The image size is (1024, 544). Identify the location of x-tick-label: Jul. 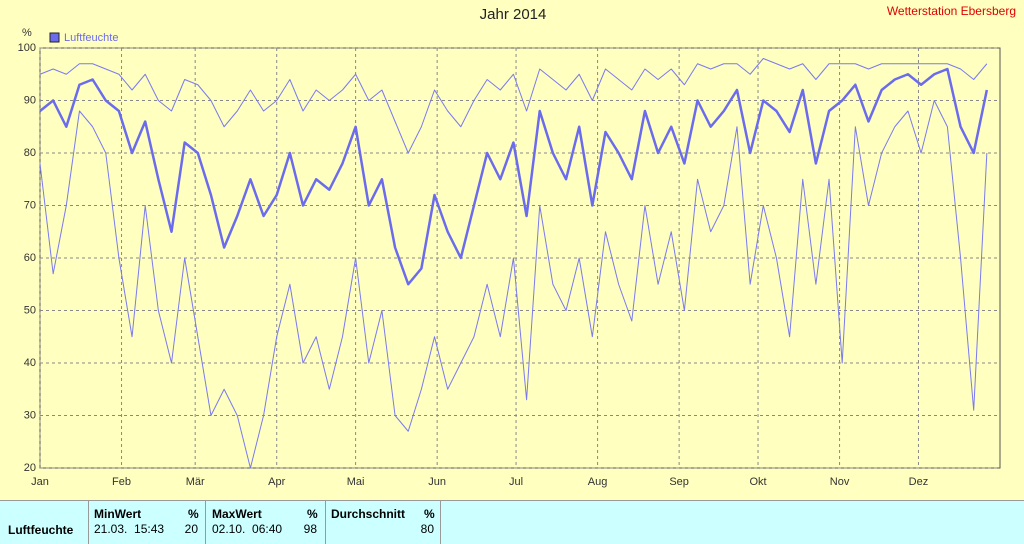
(516, 482).